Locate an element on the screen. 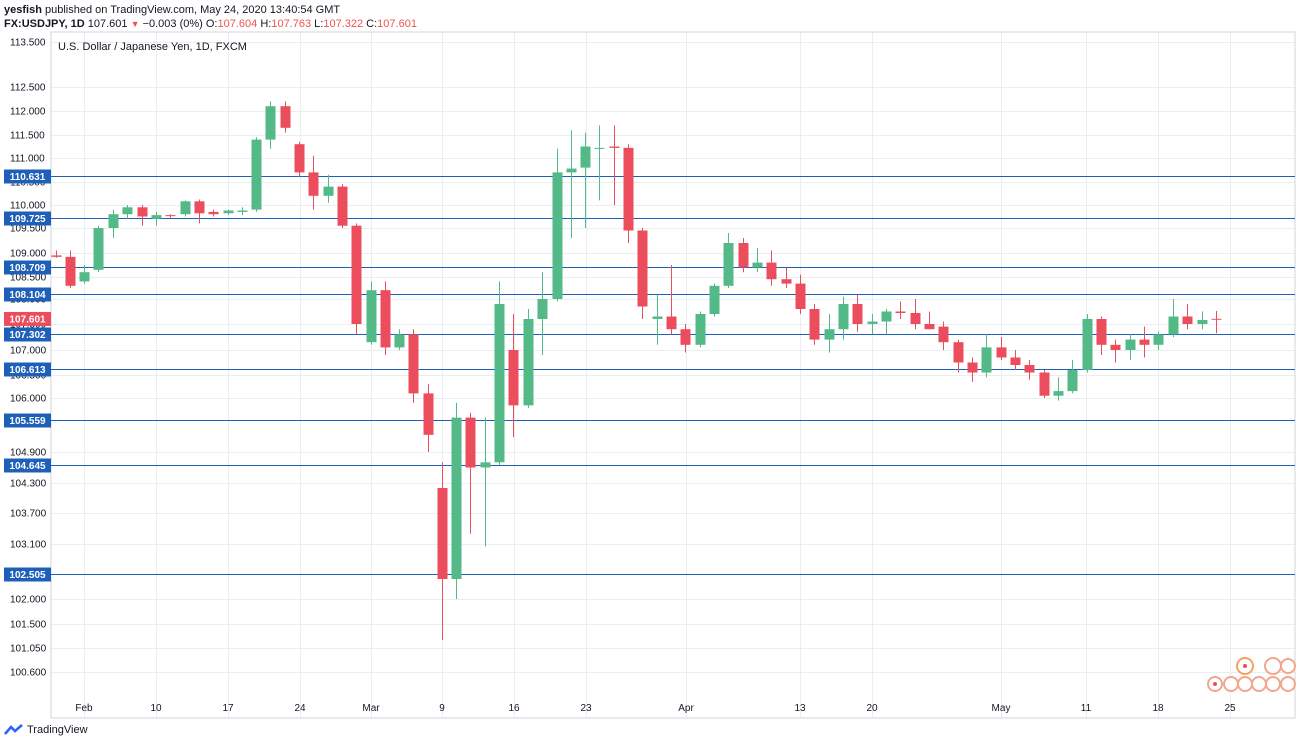 The image size is (1300, 746). price-tick-label: 101.050 is located at coordinates (28, 649).